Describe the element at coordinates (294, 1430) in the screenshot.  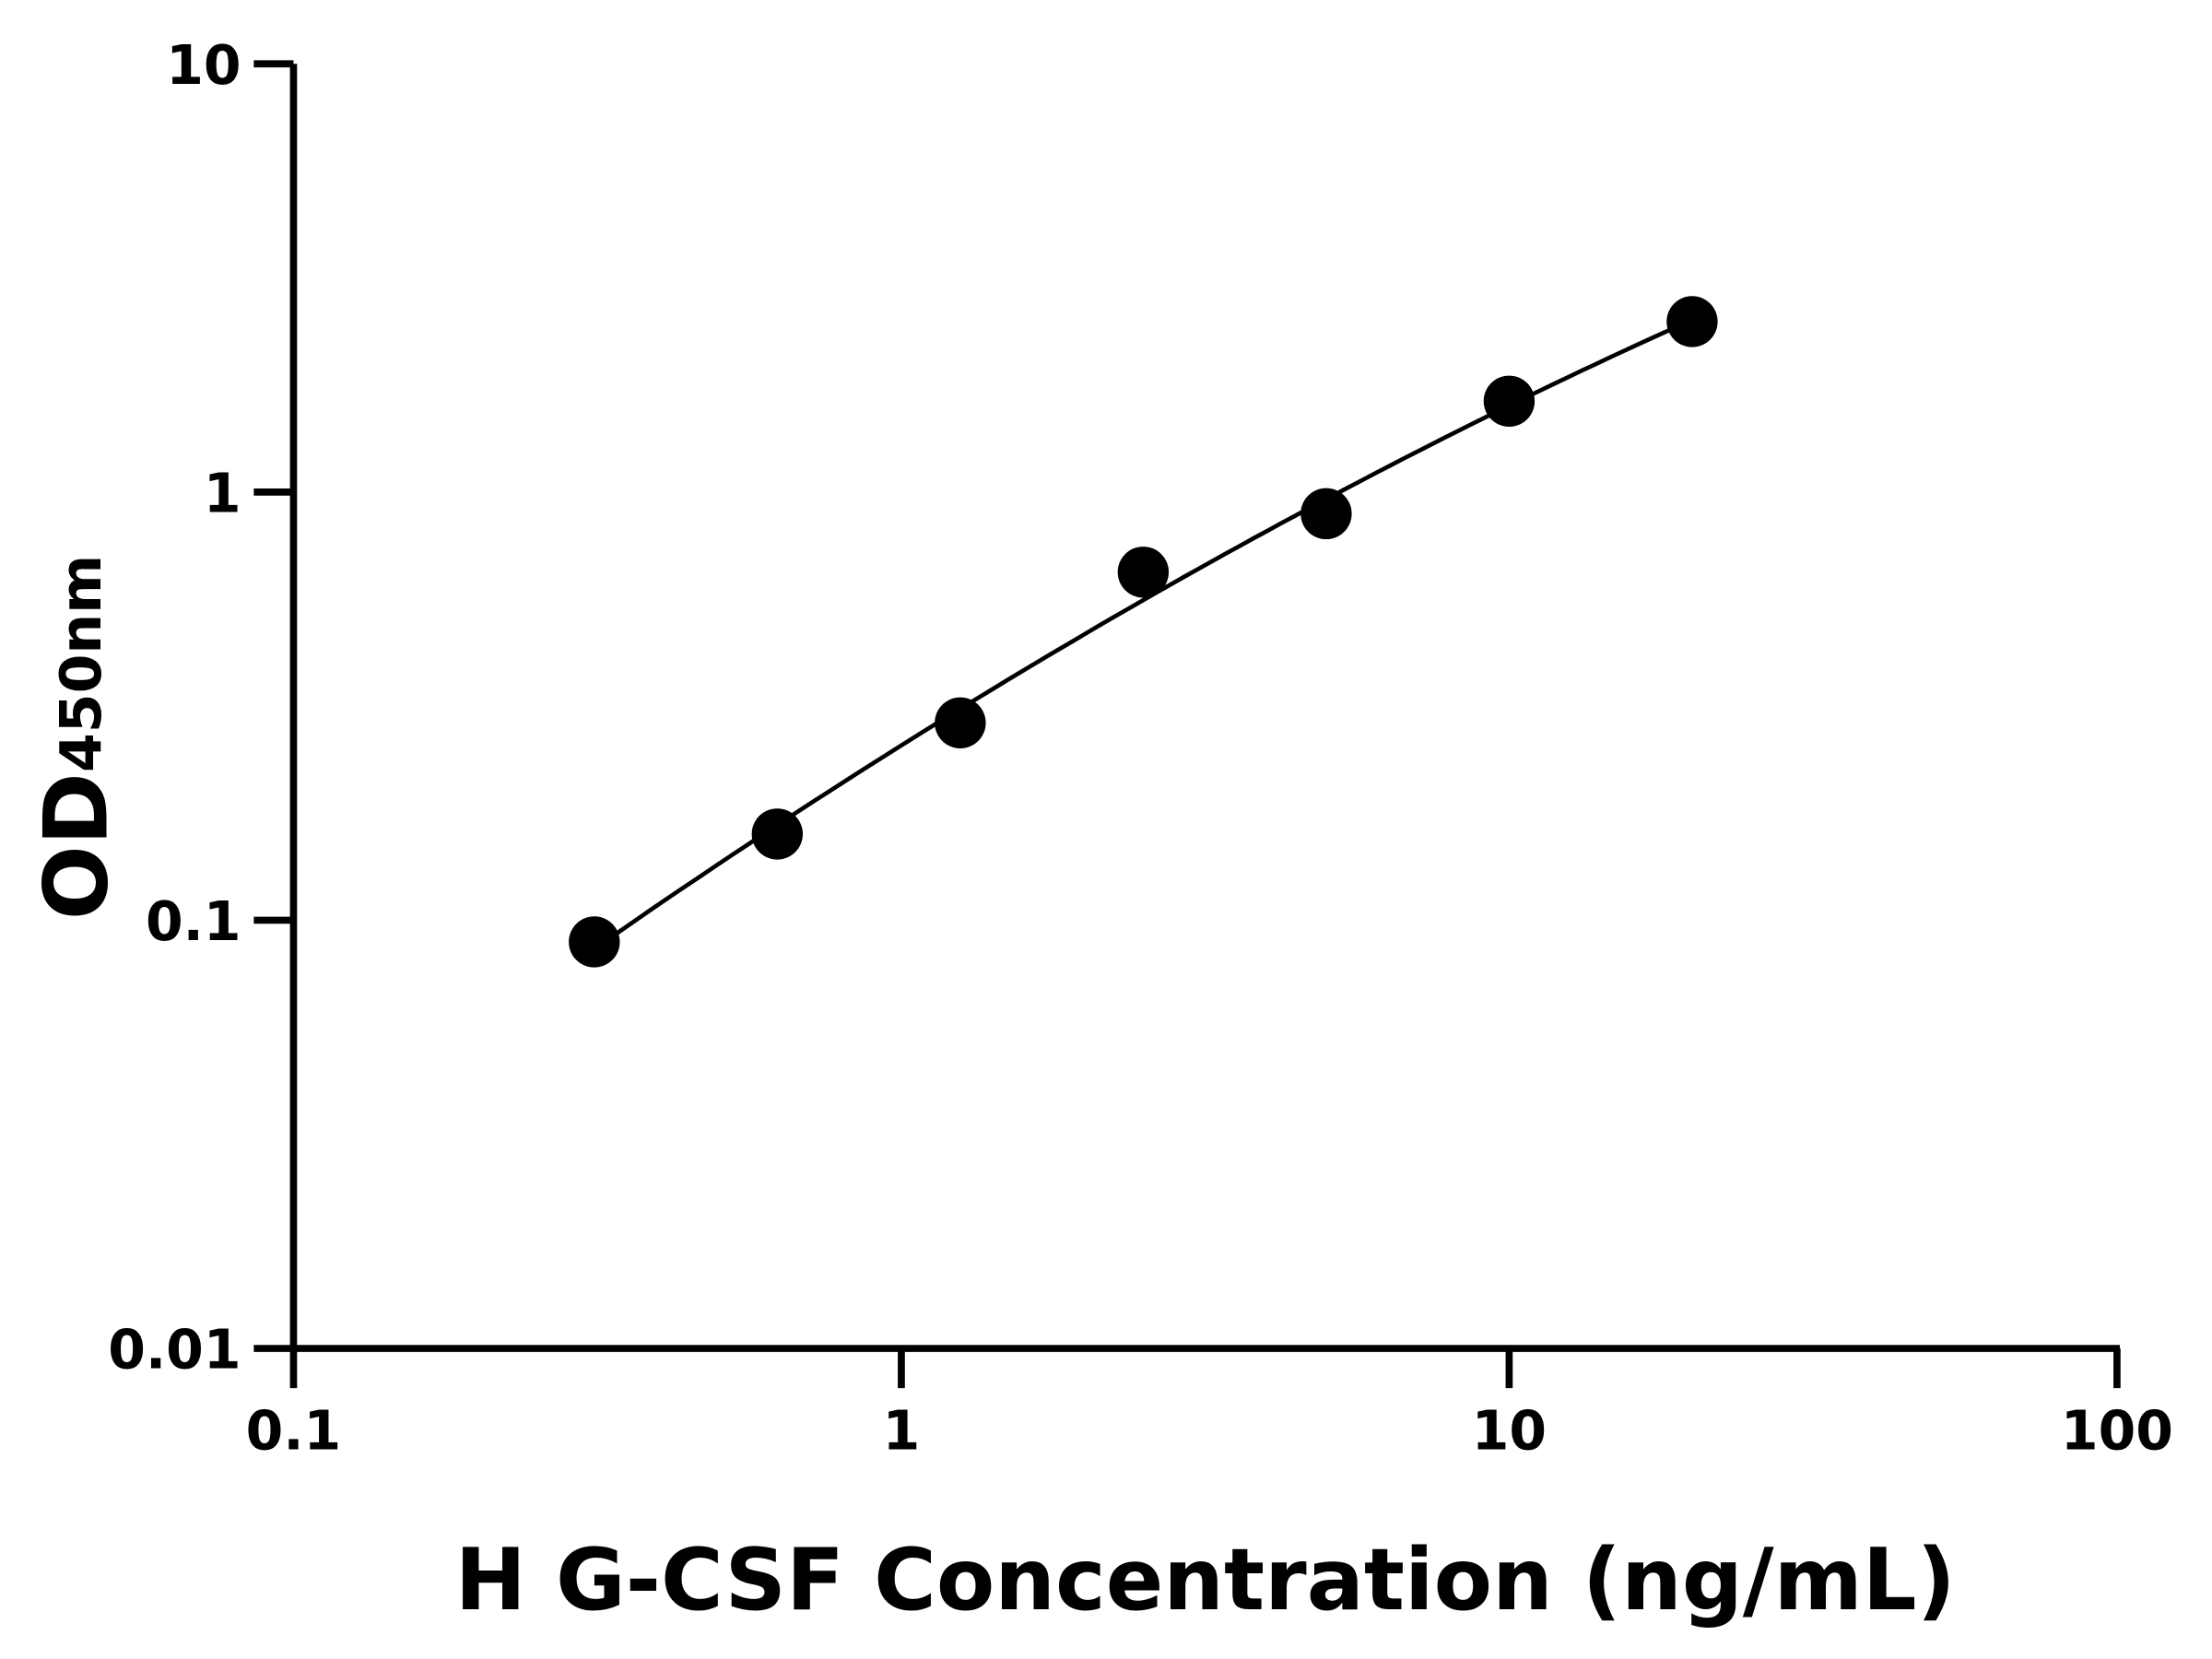
I see `x-tick-label: 0.1` at that location.